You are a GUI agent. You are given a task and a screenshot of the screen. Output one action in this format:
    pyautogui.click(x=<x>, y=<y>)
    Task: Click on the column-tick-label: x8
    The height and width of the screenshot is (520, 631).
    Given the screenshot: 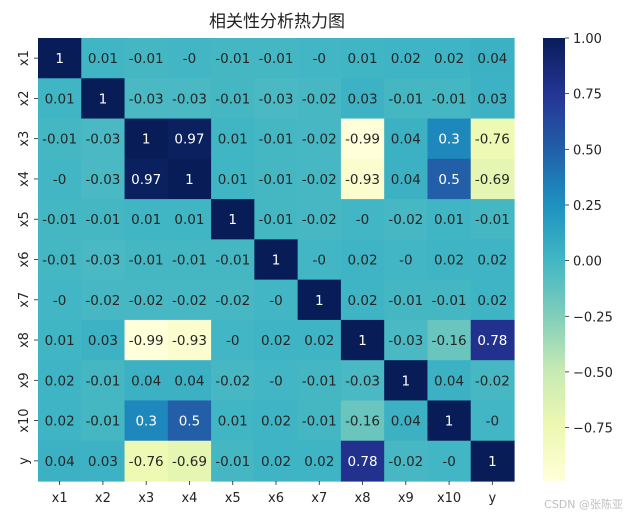 What is the action you would take?
    pyautogui.click(x=363, y=498)
    